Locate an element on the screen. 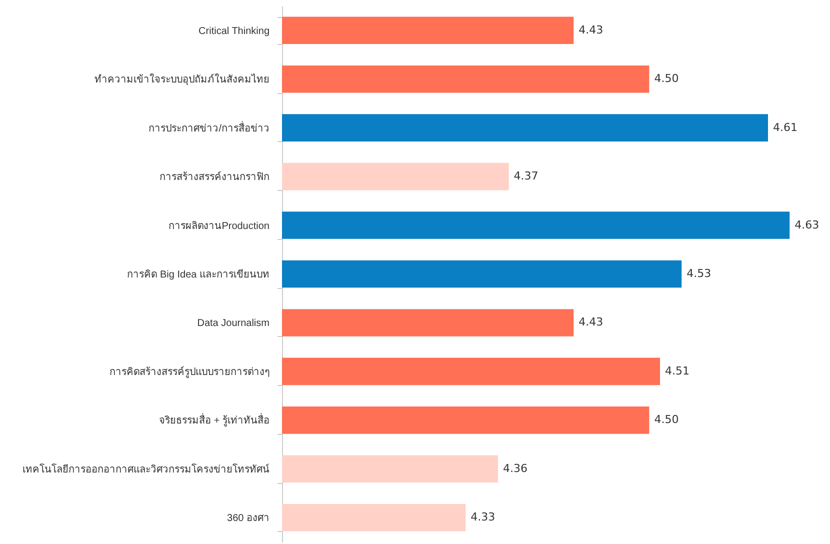  data-label: 4.63 is located at coordinates (807, 225).